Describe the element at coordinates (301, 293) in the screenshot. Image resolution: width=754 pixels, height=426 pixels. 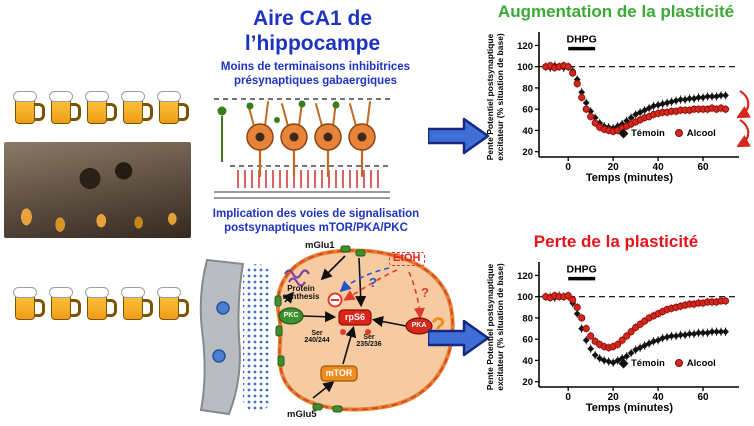
I see `protein-synthesis-label: Protein synthesis` at that location.